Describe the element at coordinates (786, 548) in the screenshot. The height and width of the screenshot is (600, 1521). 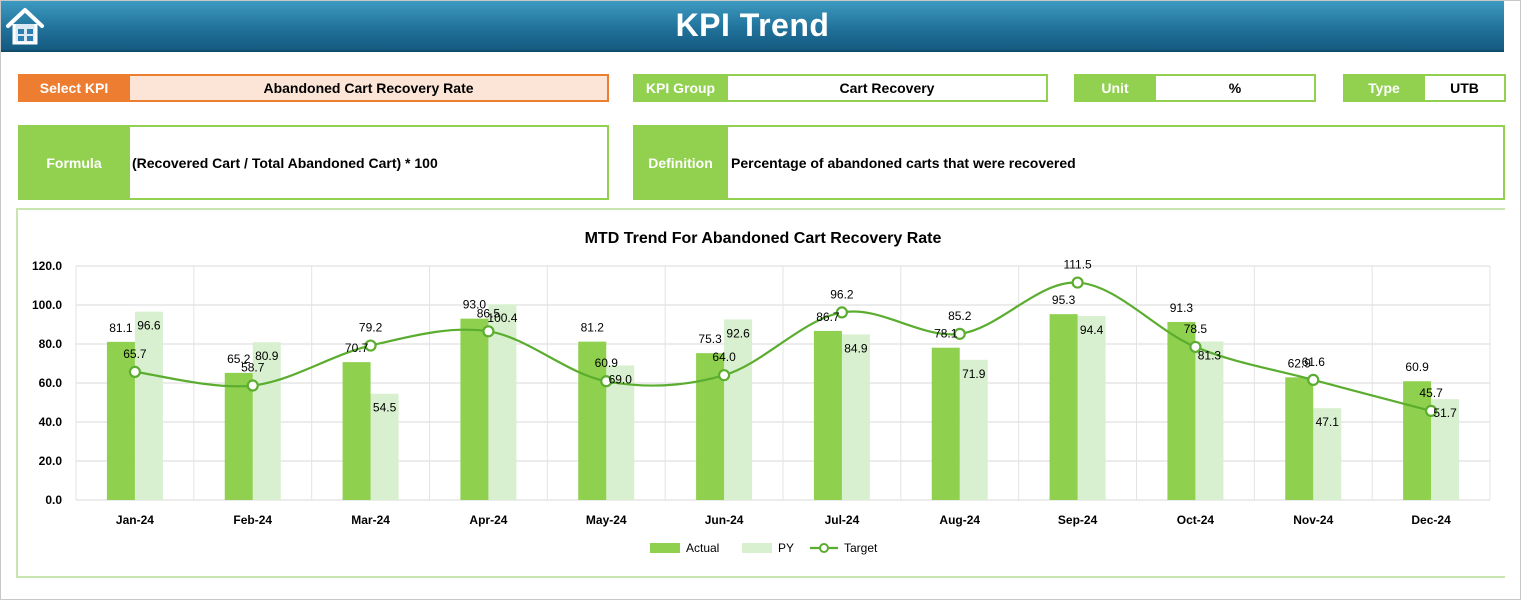
I see `legend-label-py: PY` at that location.